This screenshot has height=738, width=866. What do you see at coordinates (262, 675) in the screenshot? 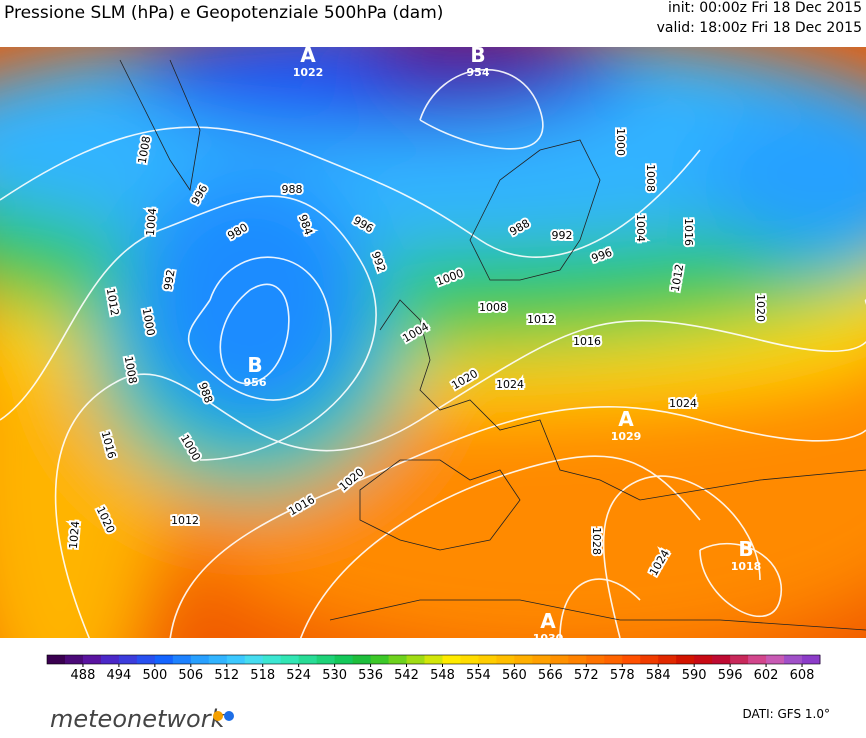
I see `colorbar-label: 518` at bounding box center [262, 675].